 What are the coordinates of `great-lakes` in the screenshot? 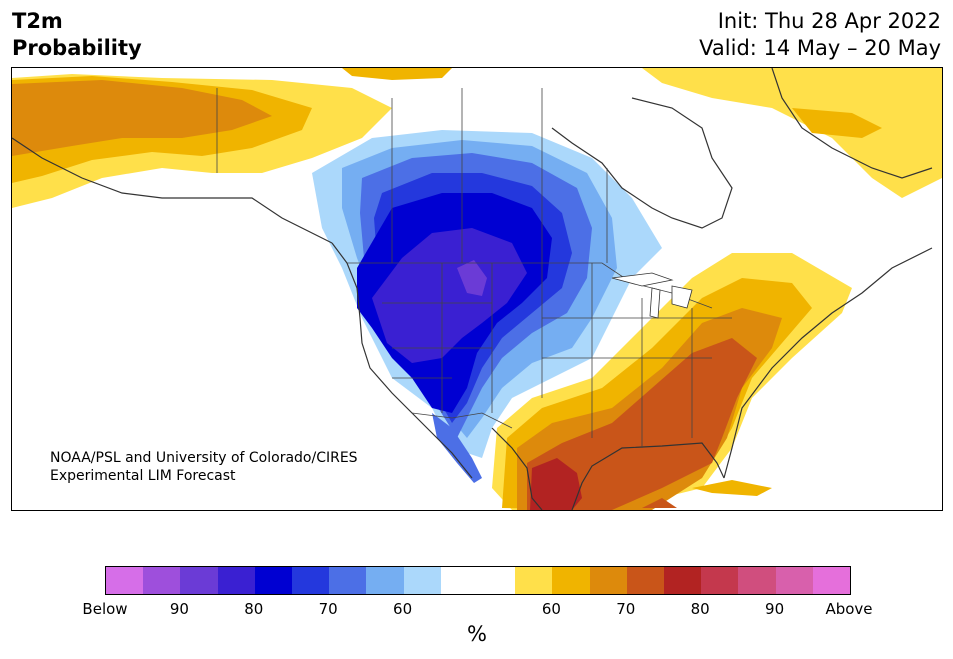 It's located at (652, 295).